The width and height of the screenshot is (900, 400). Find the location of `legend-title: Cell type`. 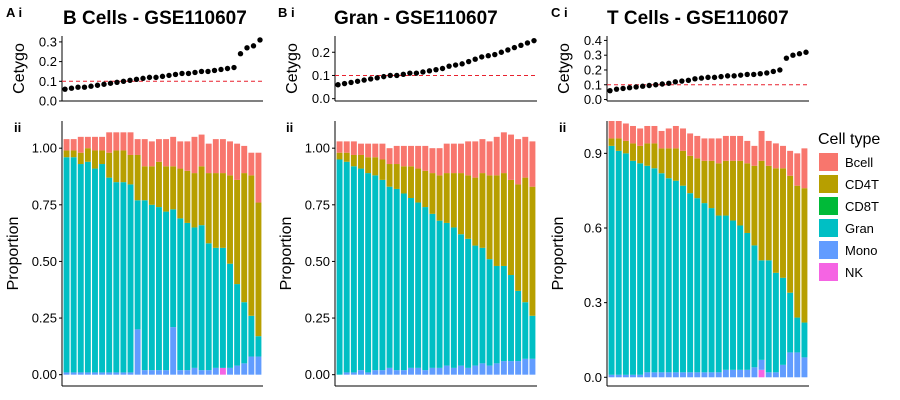

legend-title: Cell type is located at coordinates (849, 139).